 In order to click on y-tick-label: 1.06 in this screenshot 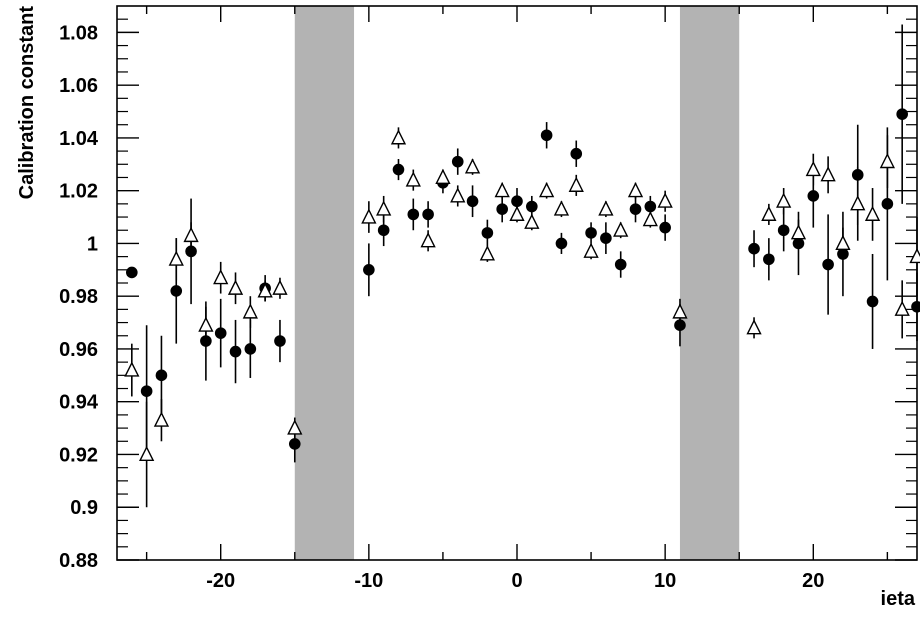, I will do `click(78, 86)`.